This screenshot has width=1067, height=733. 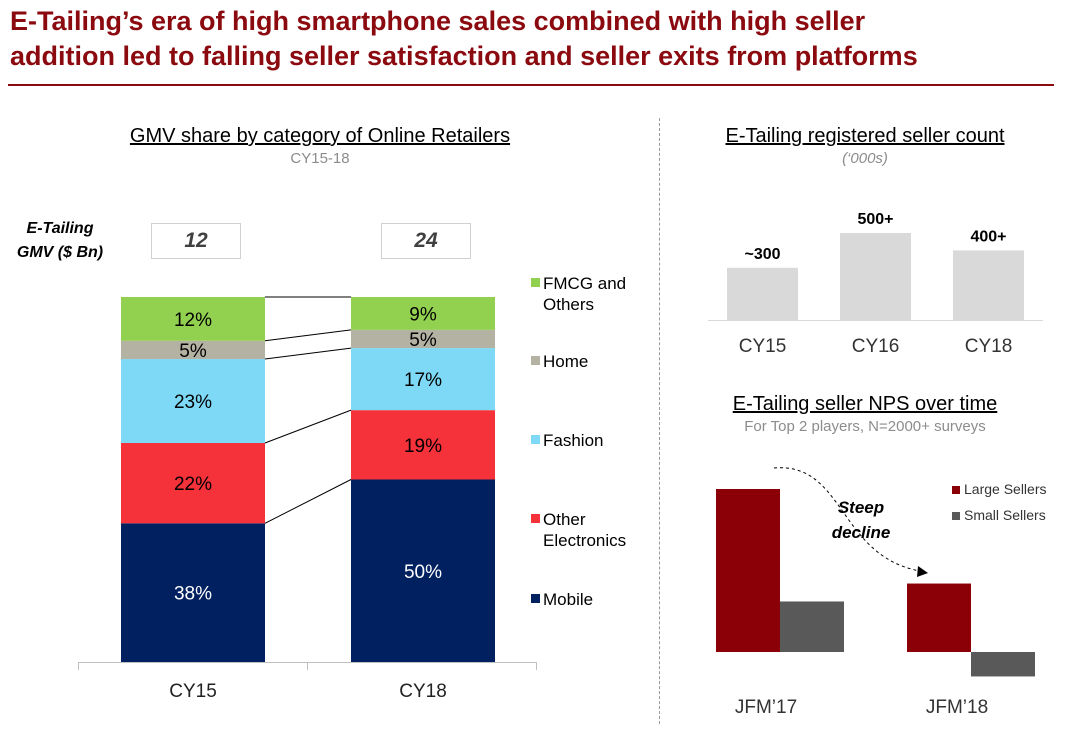 What do you see at coordinates (847, 519) in the screenshot?
I see `decline-arrow-curve` at bounding box center [847, 519].